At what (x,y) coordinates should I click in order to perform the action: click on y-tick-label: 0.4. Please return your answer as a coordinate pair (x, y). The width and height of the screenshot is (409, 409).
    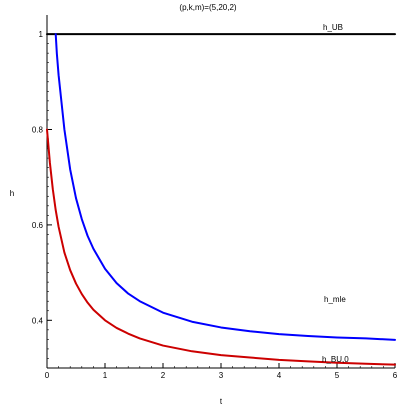
    Looking at the image, I should click on (38, 320).